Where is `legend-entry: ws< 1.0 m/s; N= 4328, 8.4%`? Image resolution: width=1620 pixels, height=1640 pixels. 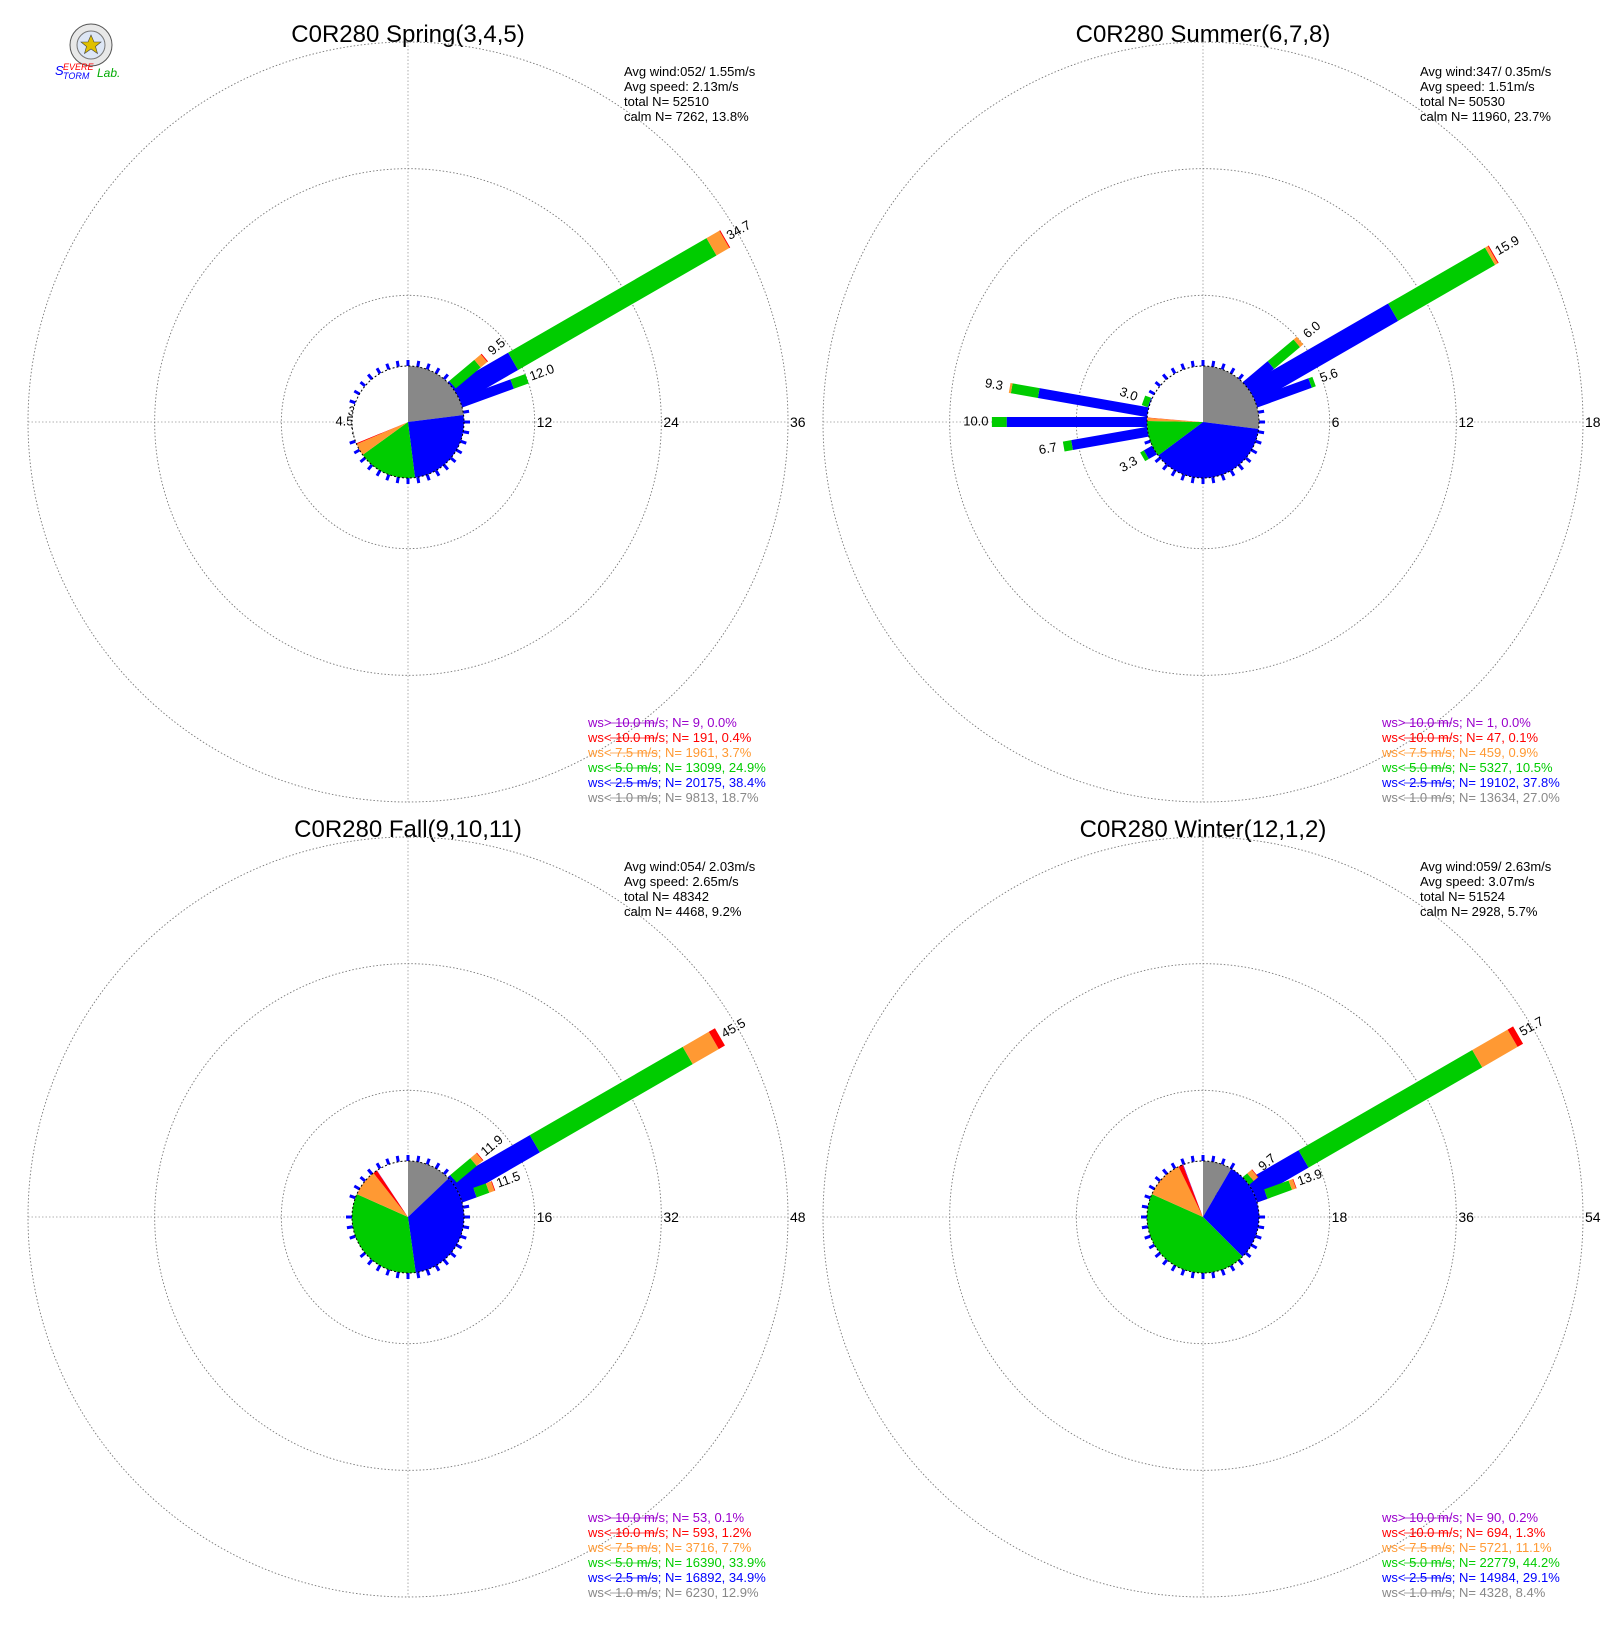 legend-entry: ws< 1.0 m/s; N= 4328, 8.4% is located at coordinates (1463, 1592).